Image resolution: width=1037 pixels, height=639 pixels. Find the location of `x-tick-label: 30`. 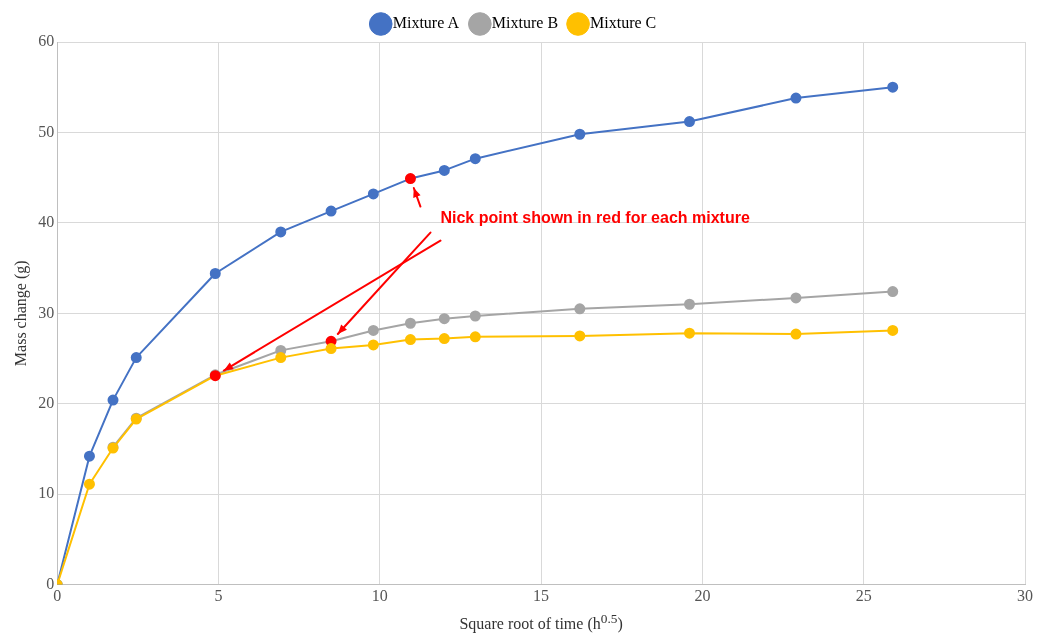

x-tick-label: 30 is located at coordinates (1025, 596).